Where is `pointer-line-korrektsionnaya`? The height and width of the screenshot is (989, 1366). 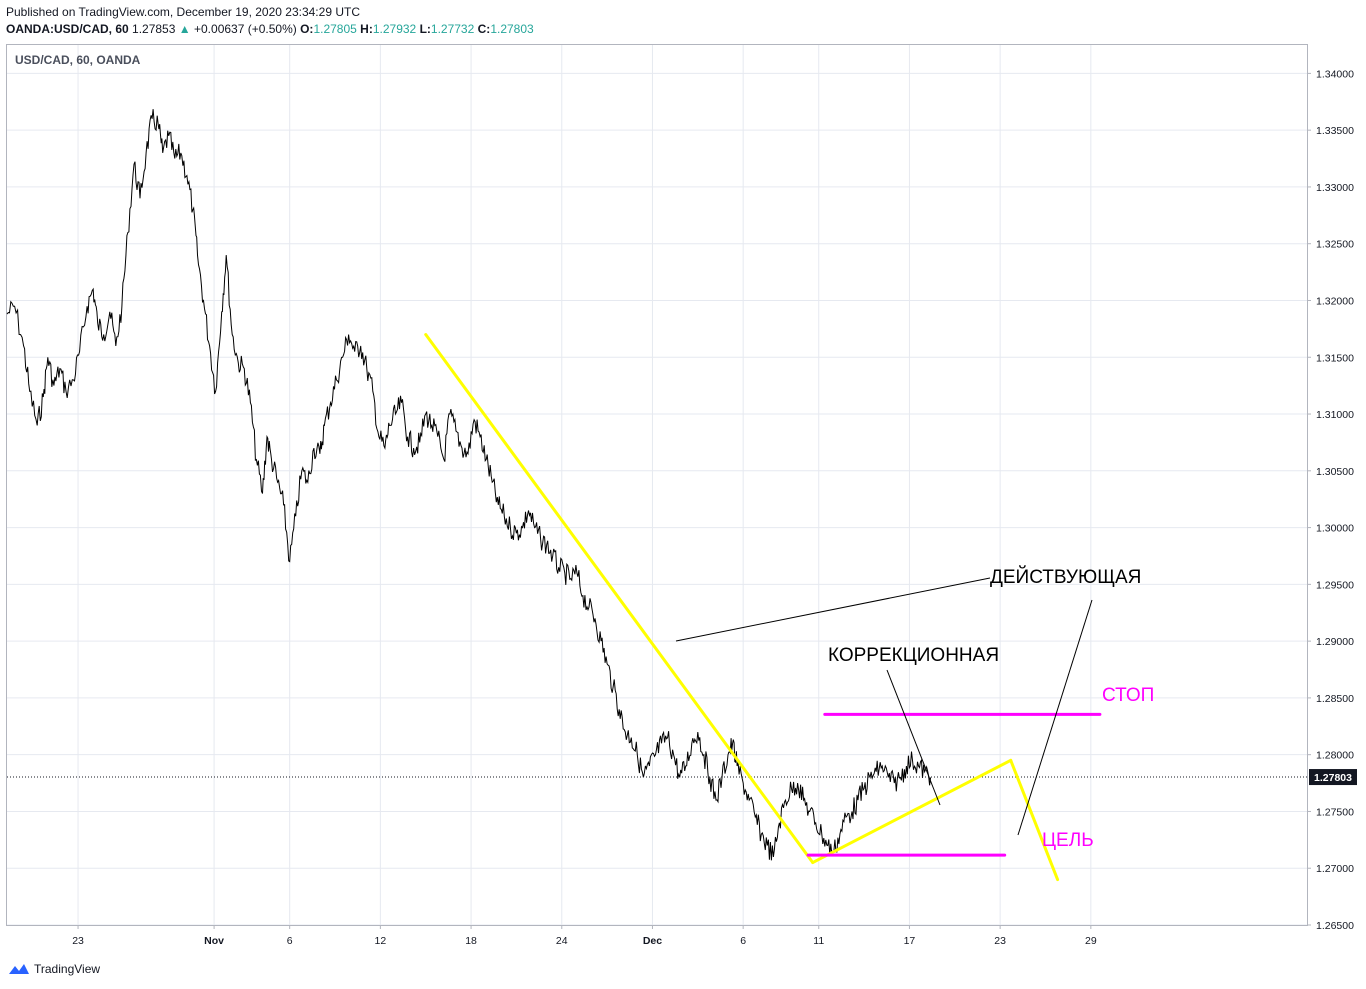
pointer-line-korrektsionnaya is located at coordinates (913, 737).